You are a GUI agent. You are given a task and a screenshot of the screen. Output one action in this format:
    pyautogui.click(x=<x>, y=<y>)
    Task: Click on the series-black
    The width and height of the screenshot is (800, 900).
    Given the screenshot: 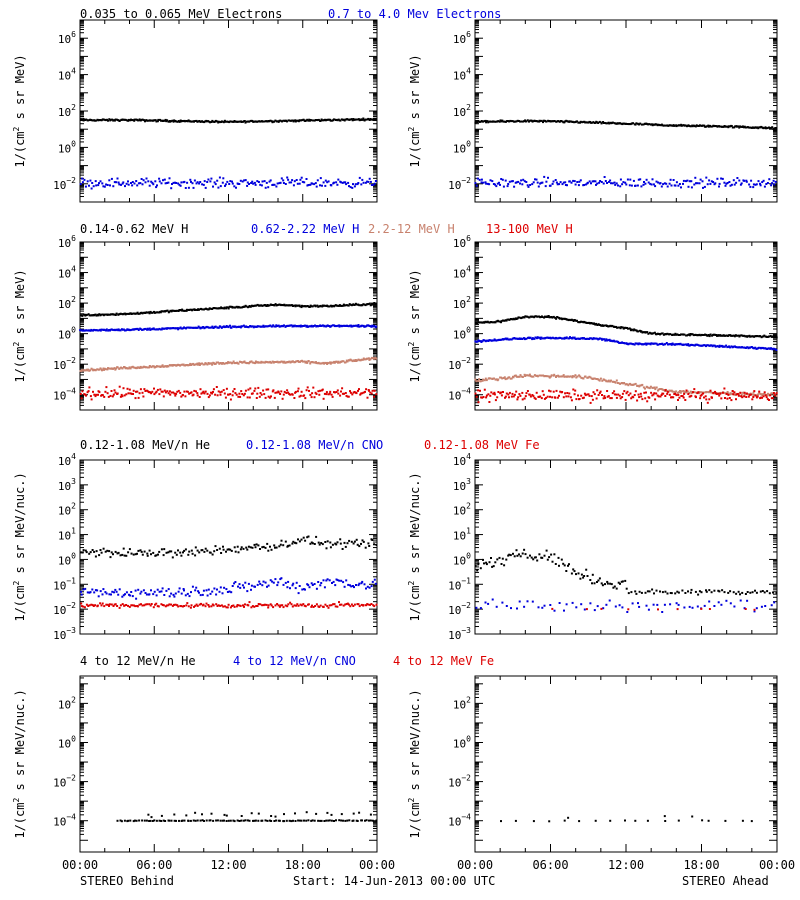 What is the action you would take?
    pyautogui.click(x=228, y=120)
    